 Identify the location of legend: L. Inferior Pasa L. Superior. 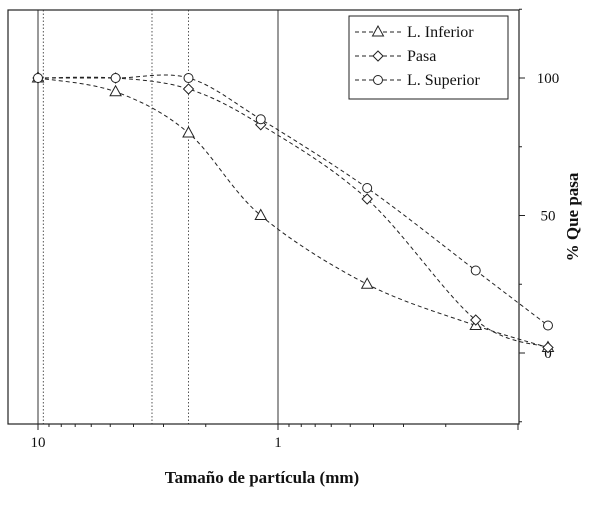
(428, 57).